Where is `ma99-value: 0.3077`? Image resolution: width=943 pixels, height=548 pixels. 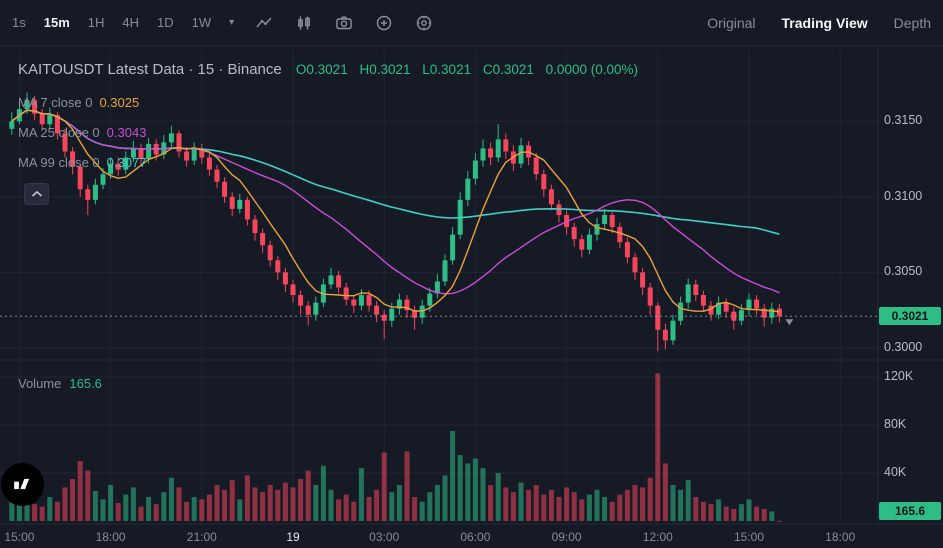
ma99-value: 0.3077 is located at coordinates (126, 162).